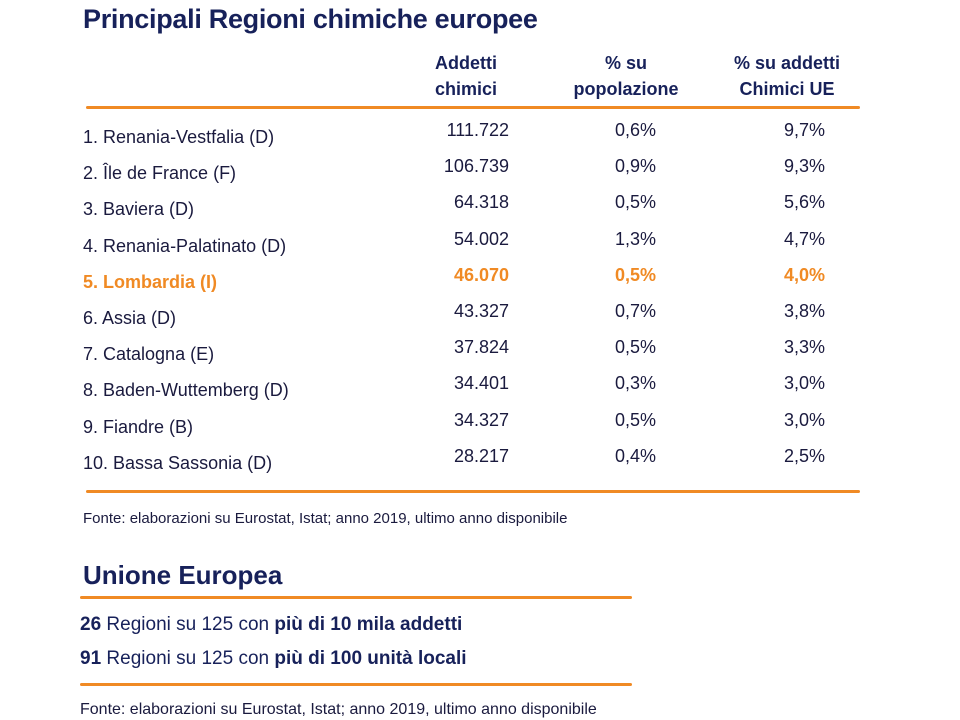 The image size is (960, 720). What do you see at coordinates (466, 63) in the screenshot?
I see `column-header-line: Addetti` at bounding box center [466, 63].